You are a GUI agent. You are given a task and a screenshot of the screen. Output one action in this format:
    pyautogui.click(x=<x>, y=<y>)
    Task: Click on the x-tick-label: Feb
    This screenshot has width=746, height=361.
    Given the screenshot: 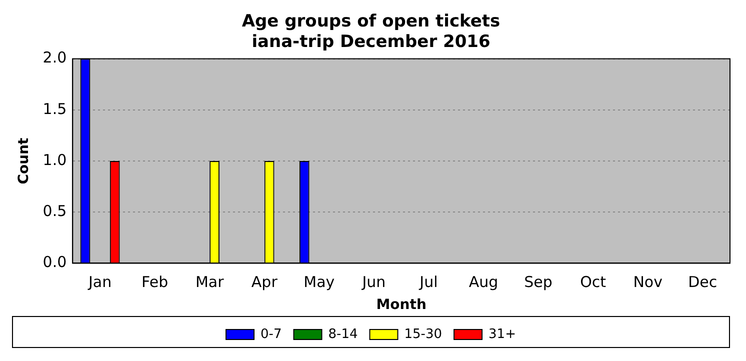 What is the action you would take?
    pyautogui.click(x=155, y=282)
    